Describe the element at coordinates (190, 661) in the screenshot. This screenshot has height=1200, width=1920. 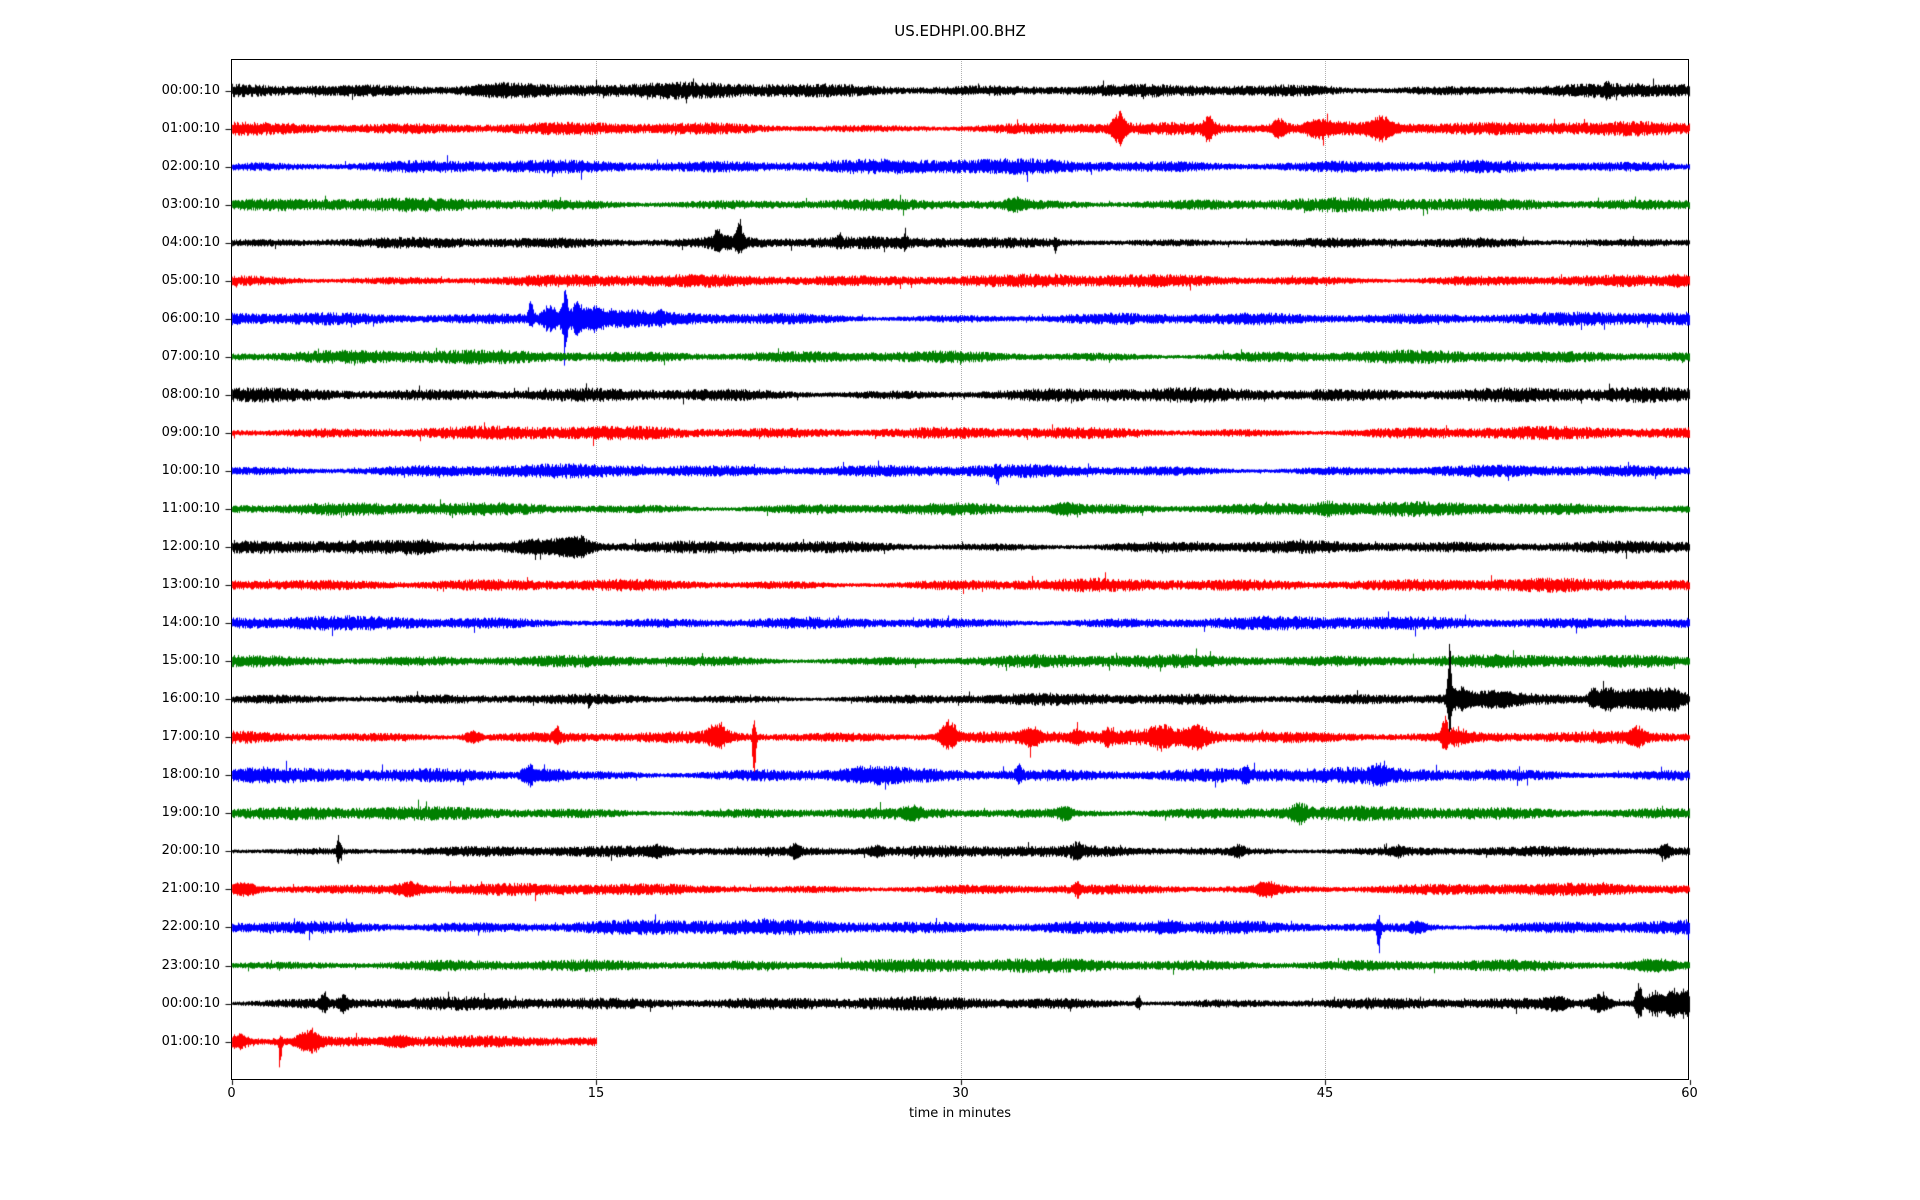
I see `y-tick-label: 15:00:10` at that location.